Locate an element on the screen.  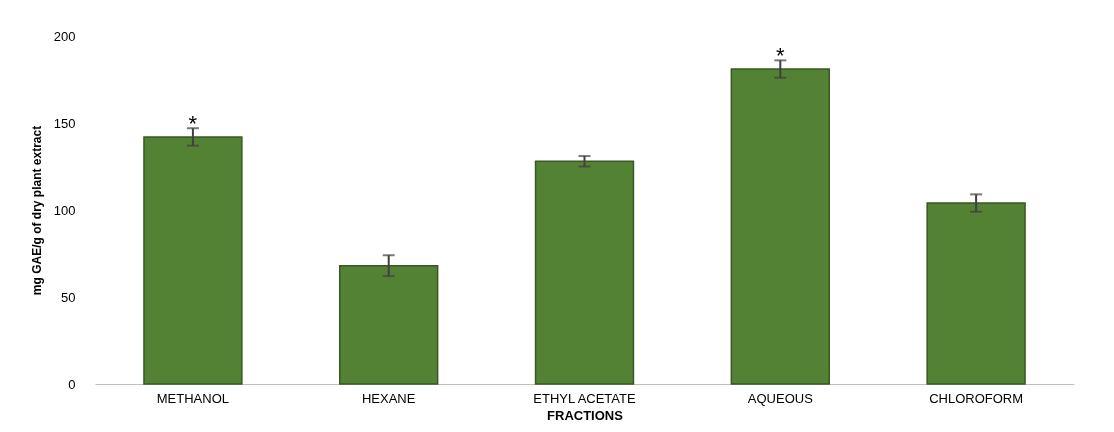
y-tick-label: 200 is located at coordinates (64, 36).